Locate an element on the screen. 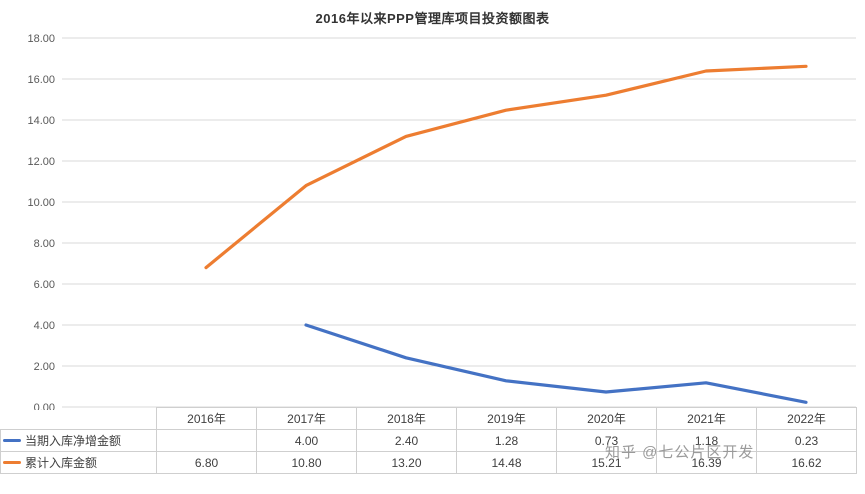 The width and height of the screenshot is (865, 494). y-axis-tick-label: 10.00 is located at coordinates (41, 203).